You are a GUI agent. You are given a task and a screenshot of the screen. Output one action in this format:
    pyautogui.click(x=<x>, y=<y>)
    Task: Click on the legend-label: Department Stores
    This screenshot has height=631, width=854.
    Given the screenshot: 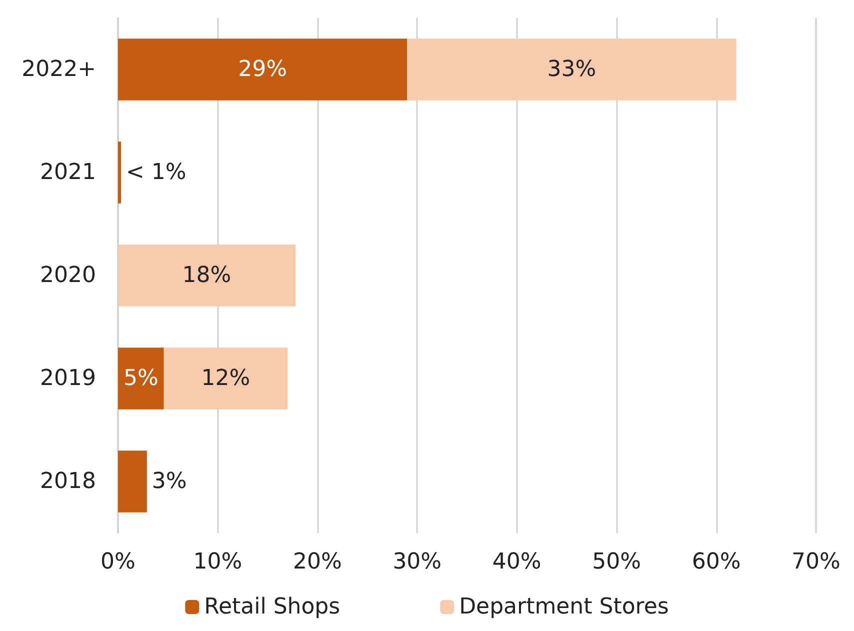 What is the action you would take?
    pyautogui.click(x=564, y=607)
    